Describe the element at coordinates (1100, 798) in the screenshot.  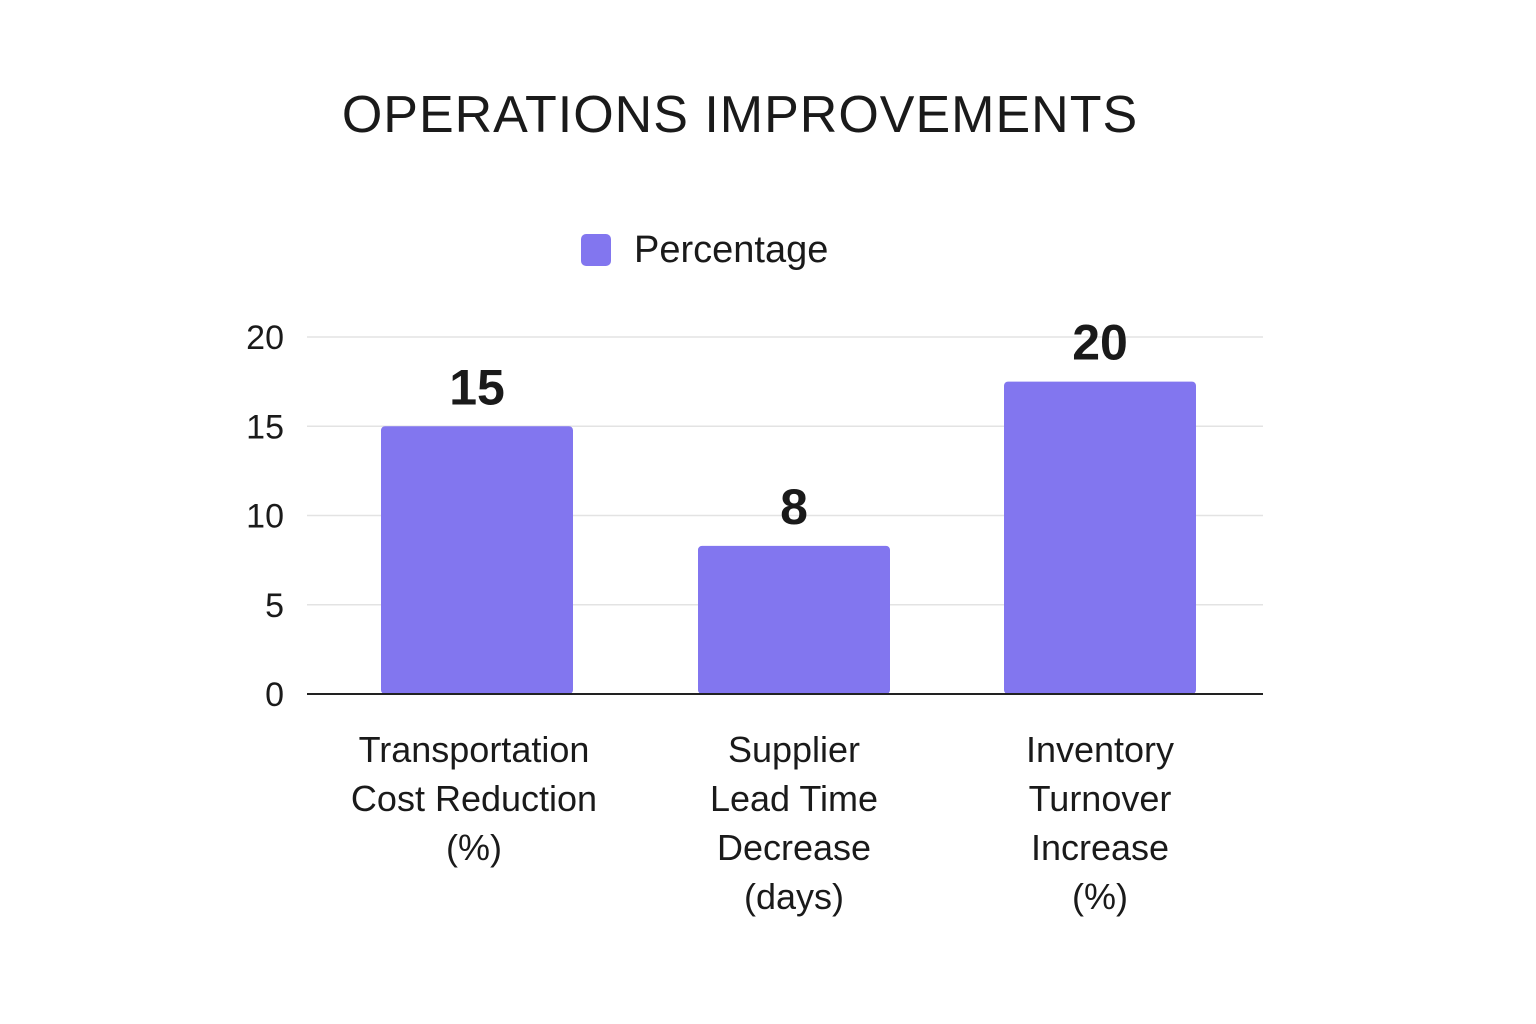
I see `x-tick-label-line: Turnover` at that location.